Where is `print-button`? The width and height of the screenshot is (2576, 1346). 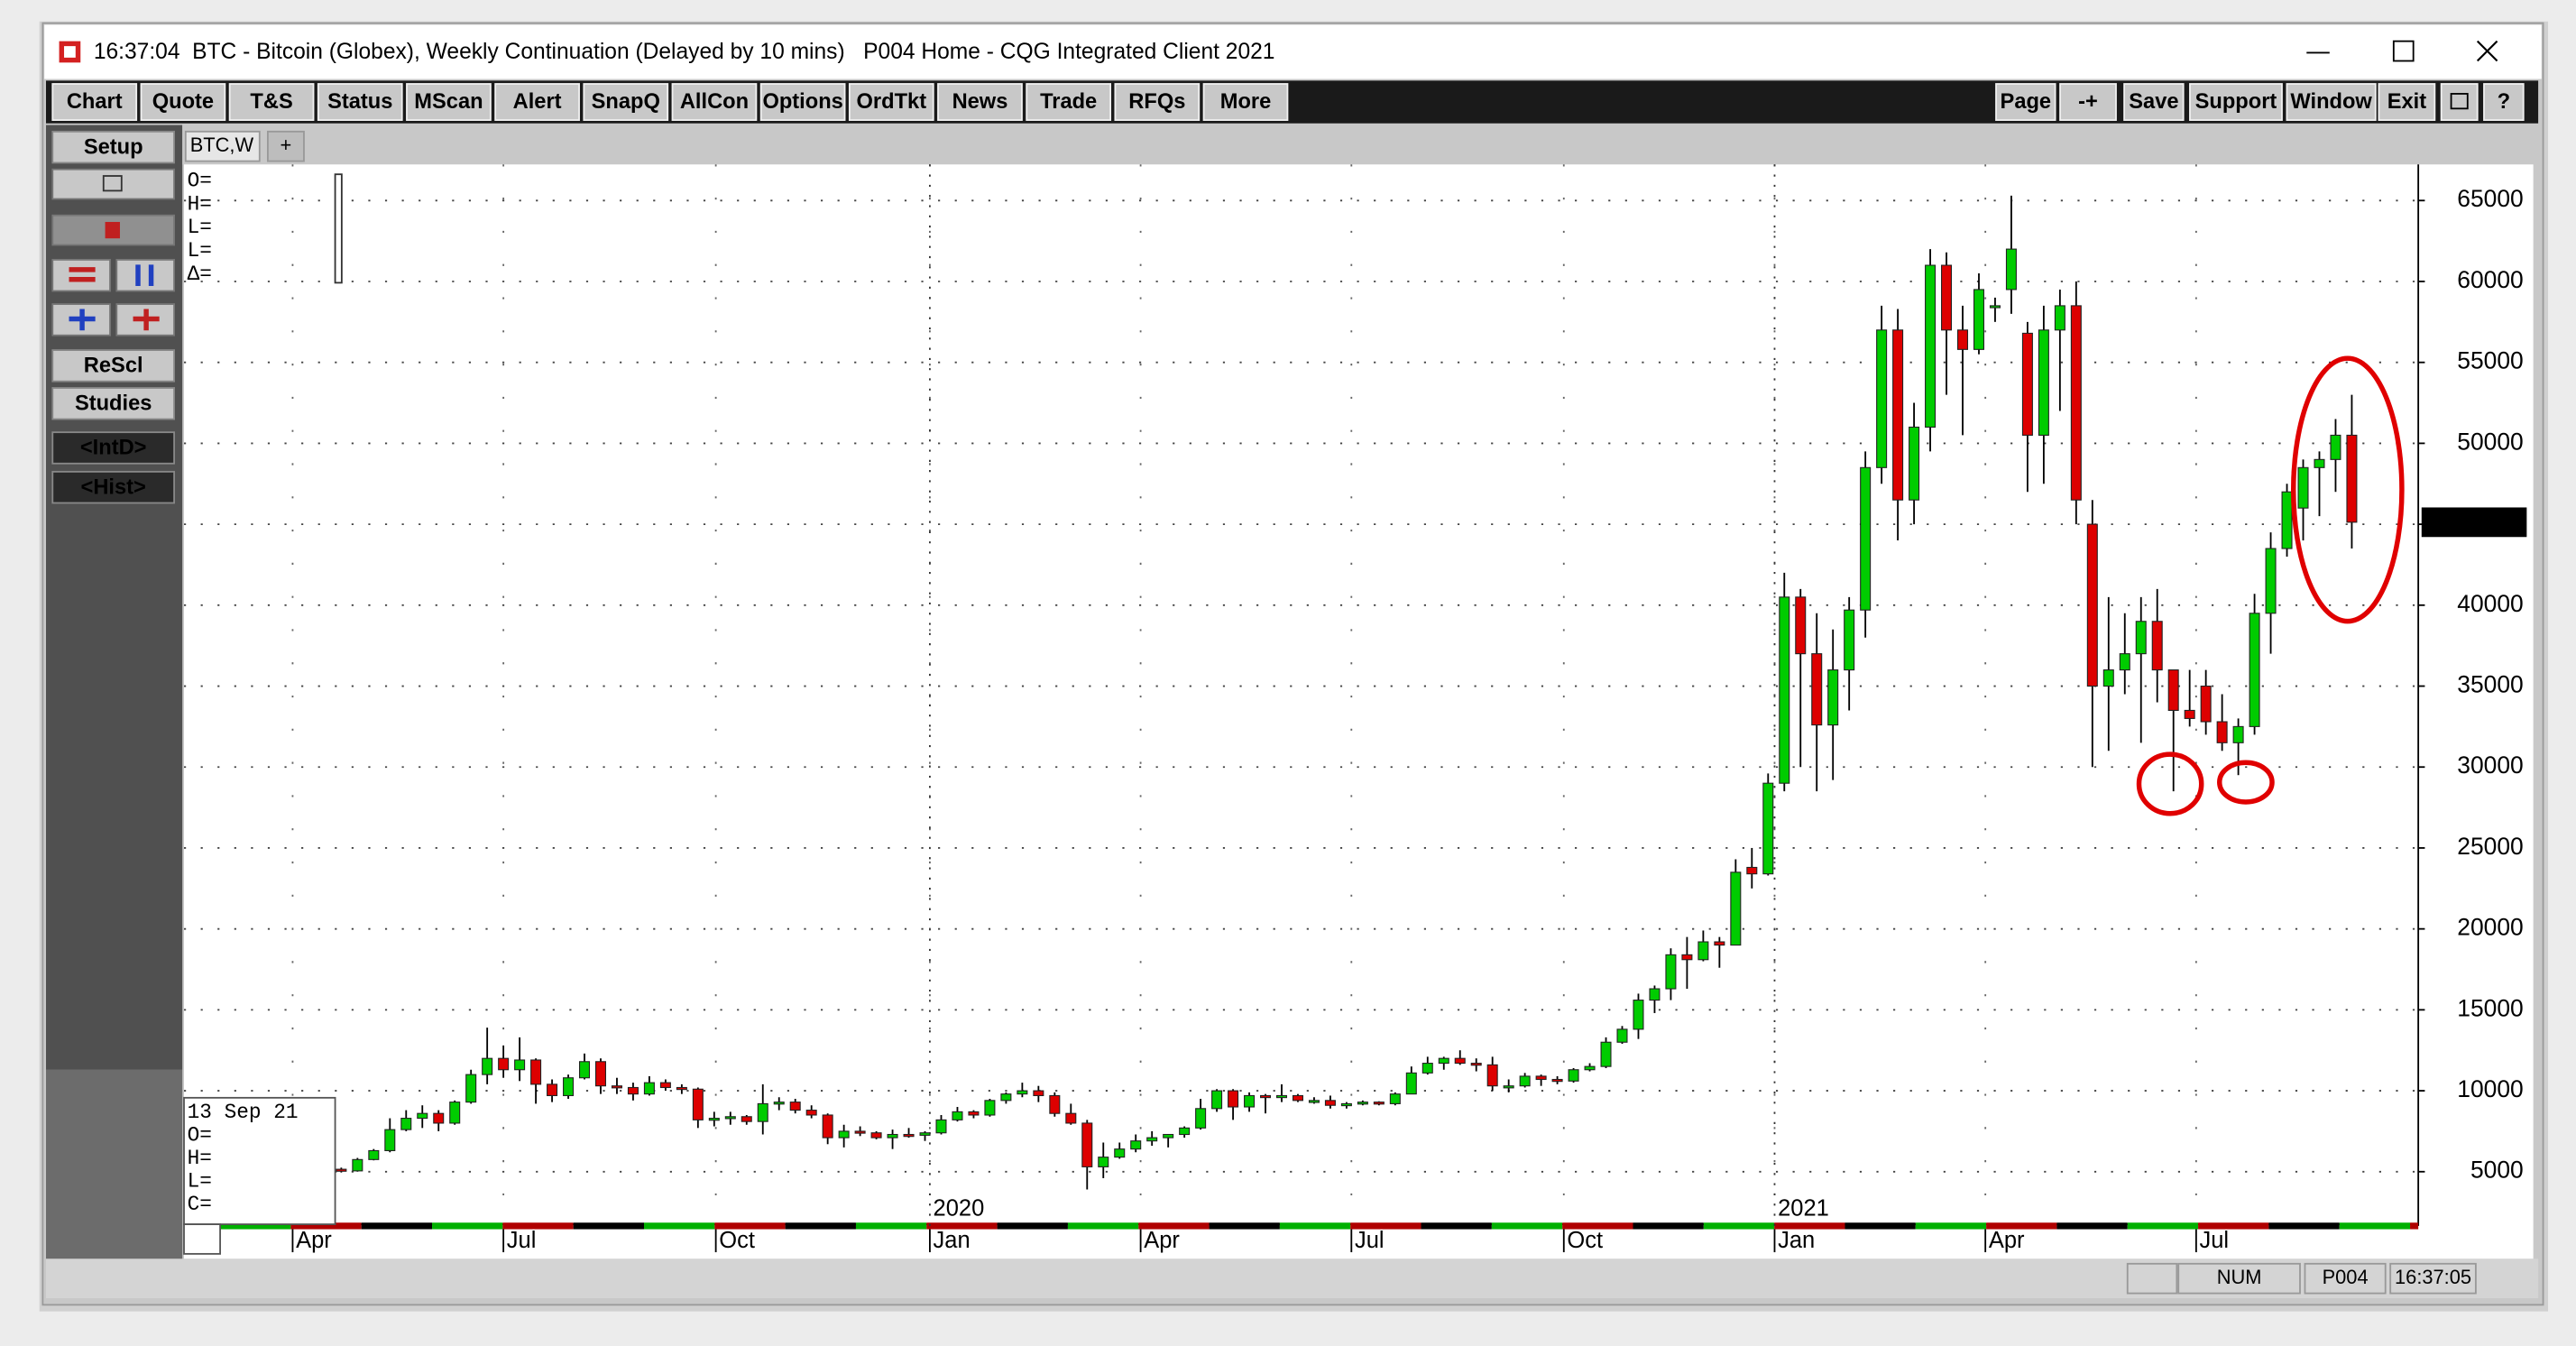
print-button is located at coordinates (113, 184).